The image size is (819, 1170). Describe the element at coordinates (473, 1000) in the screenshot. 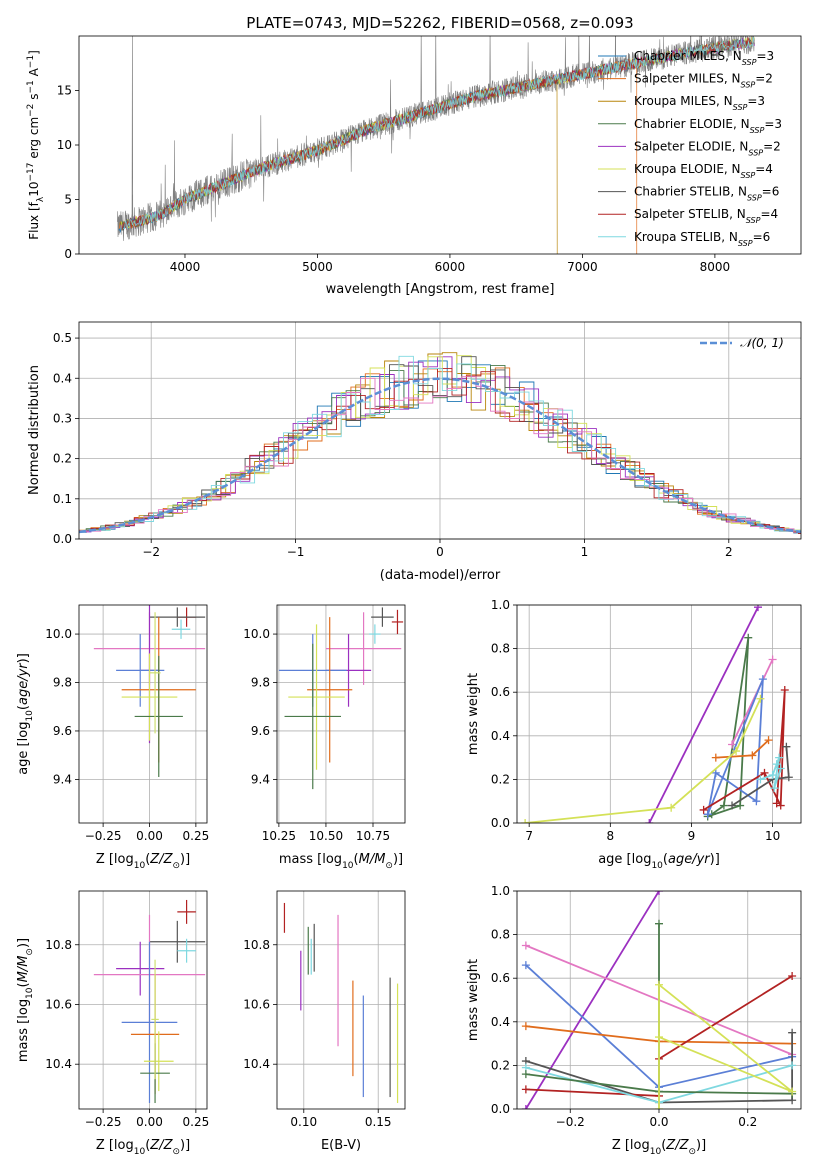

I see `weight-vs-Z-ylabel: mass weight` at that location.